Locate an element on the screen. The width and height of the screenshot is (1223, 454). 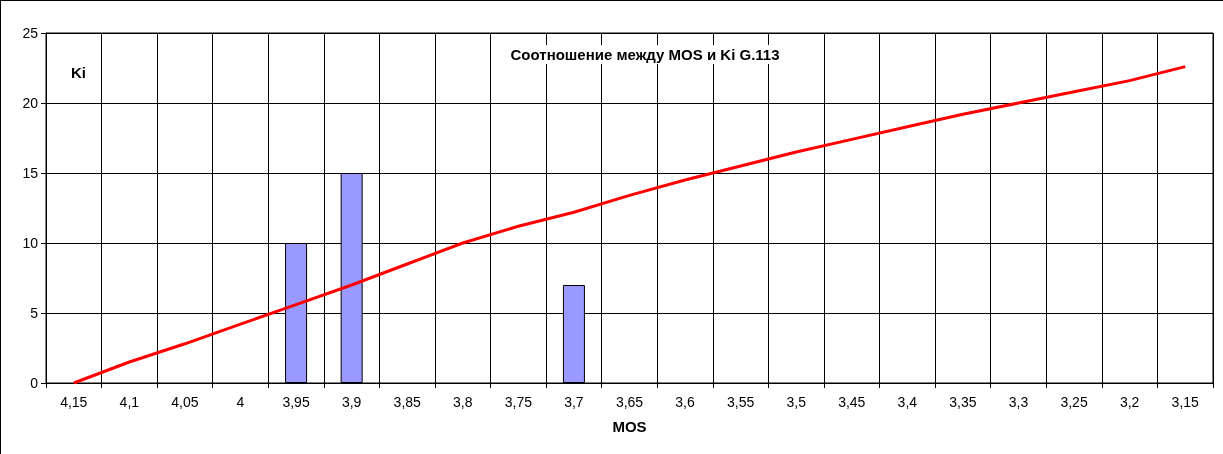
x-tick-label: 4,15 is located at coordinates (74, 402).